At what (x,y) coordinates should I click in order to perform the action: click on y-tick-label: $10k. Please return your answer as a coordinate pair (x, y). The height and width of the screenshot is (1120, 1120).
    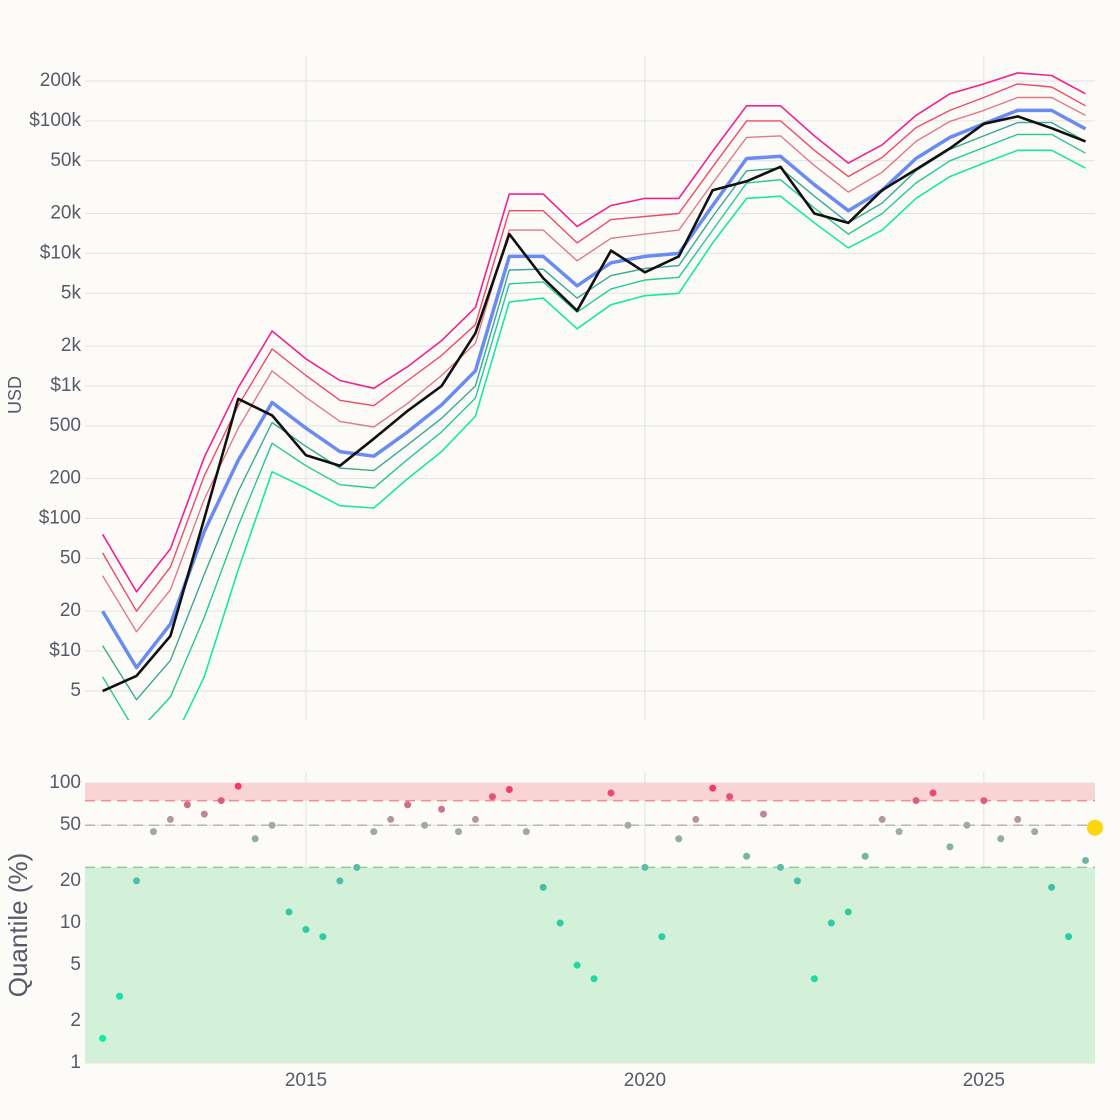
    Looking at the image, I should click on (61, 252).